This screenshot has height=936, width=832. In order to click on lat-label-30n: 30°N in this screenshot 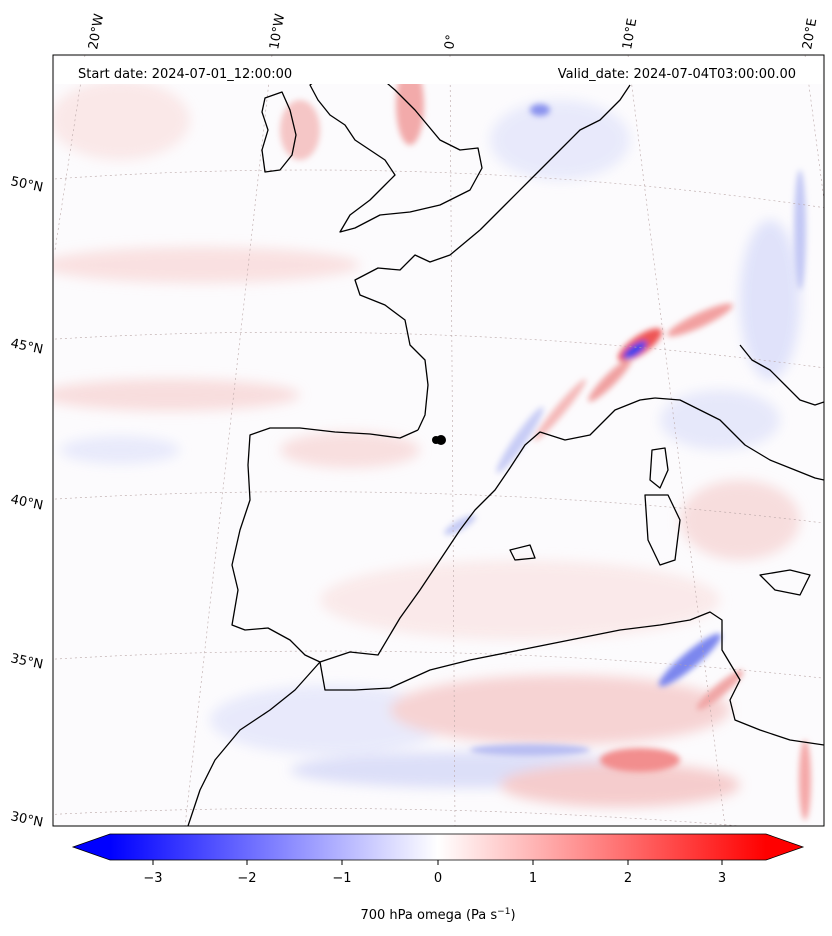, I will do `click(26, 819)`.